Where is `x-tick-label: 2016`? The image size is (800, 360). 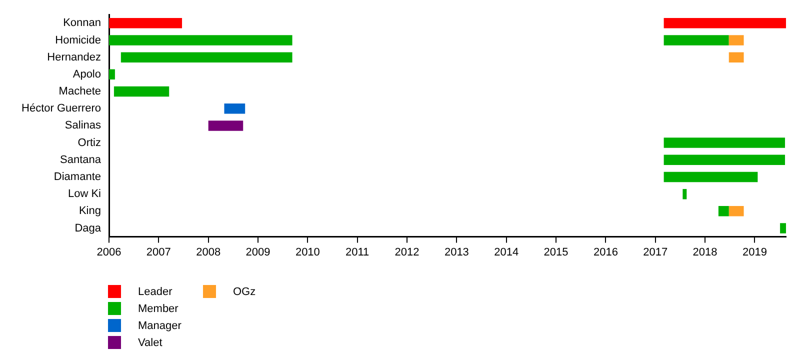 x-tick-label: 2016 is located at coordinates (605, 252).